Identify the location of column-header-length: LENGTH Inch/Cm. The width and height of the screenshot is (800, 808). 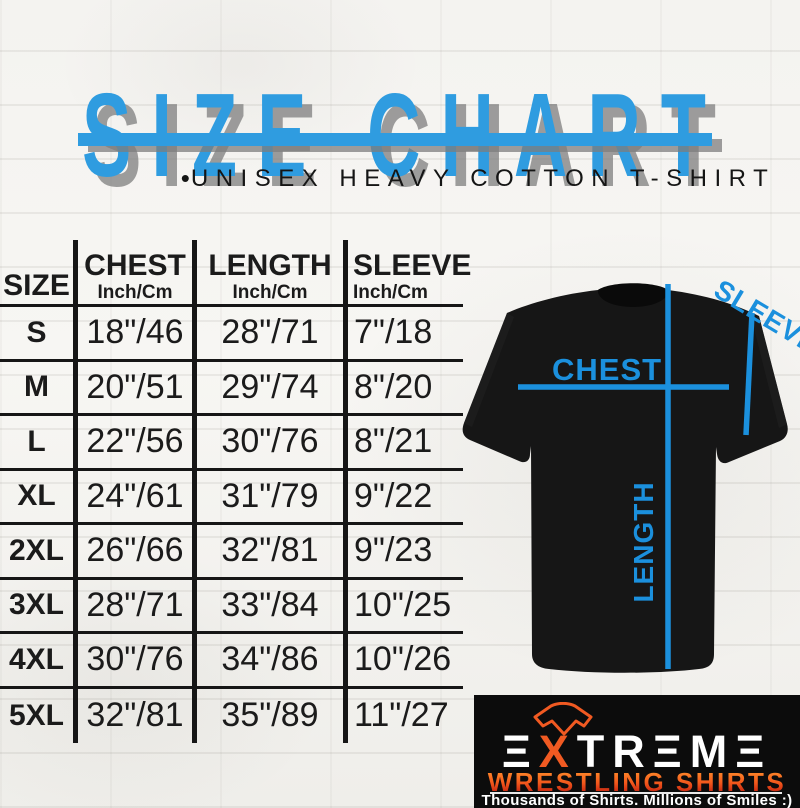
(272, 272).